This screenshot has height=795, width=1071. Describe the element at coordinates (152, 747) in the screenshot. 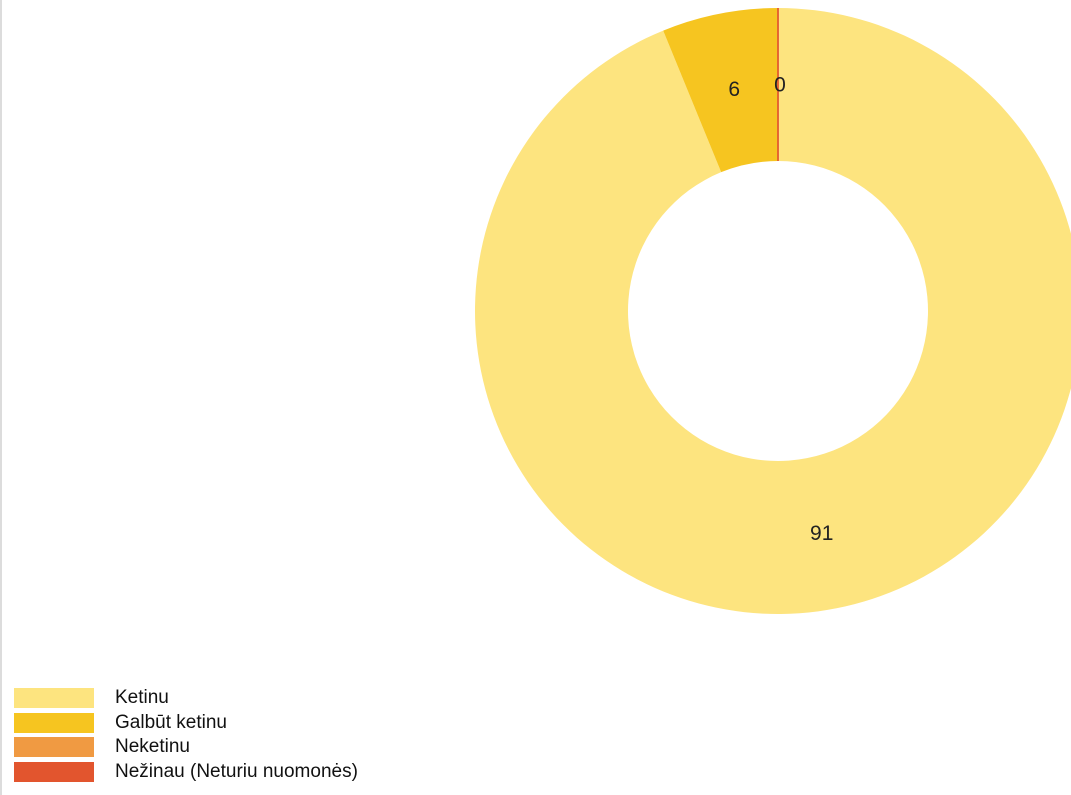

I see `legend-label: Neketinu` at that location.